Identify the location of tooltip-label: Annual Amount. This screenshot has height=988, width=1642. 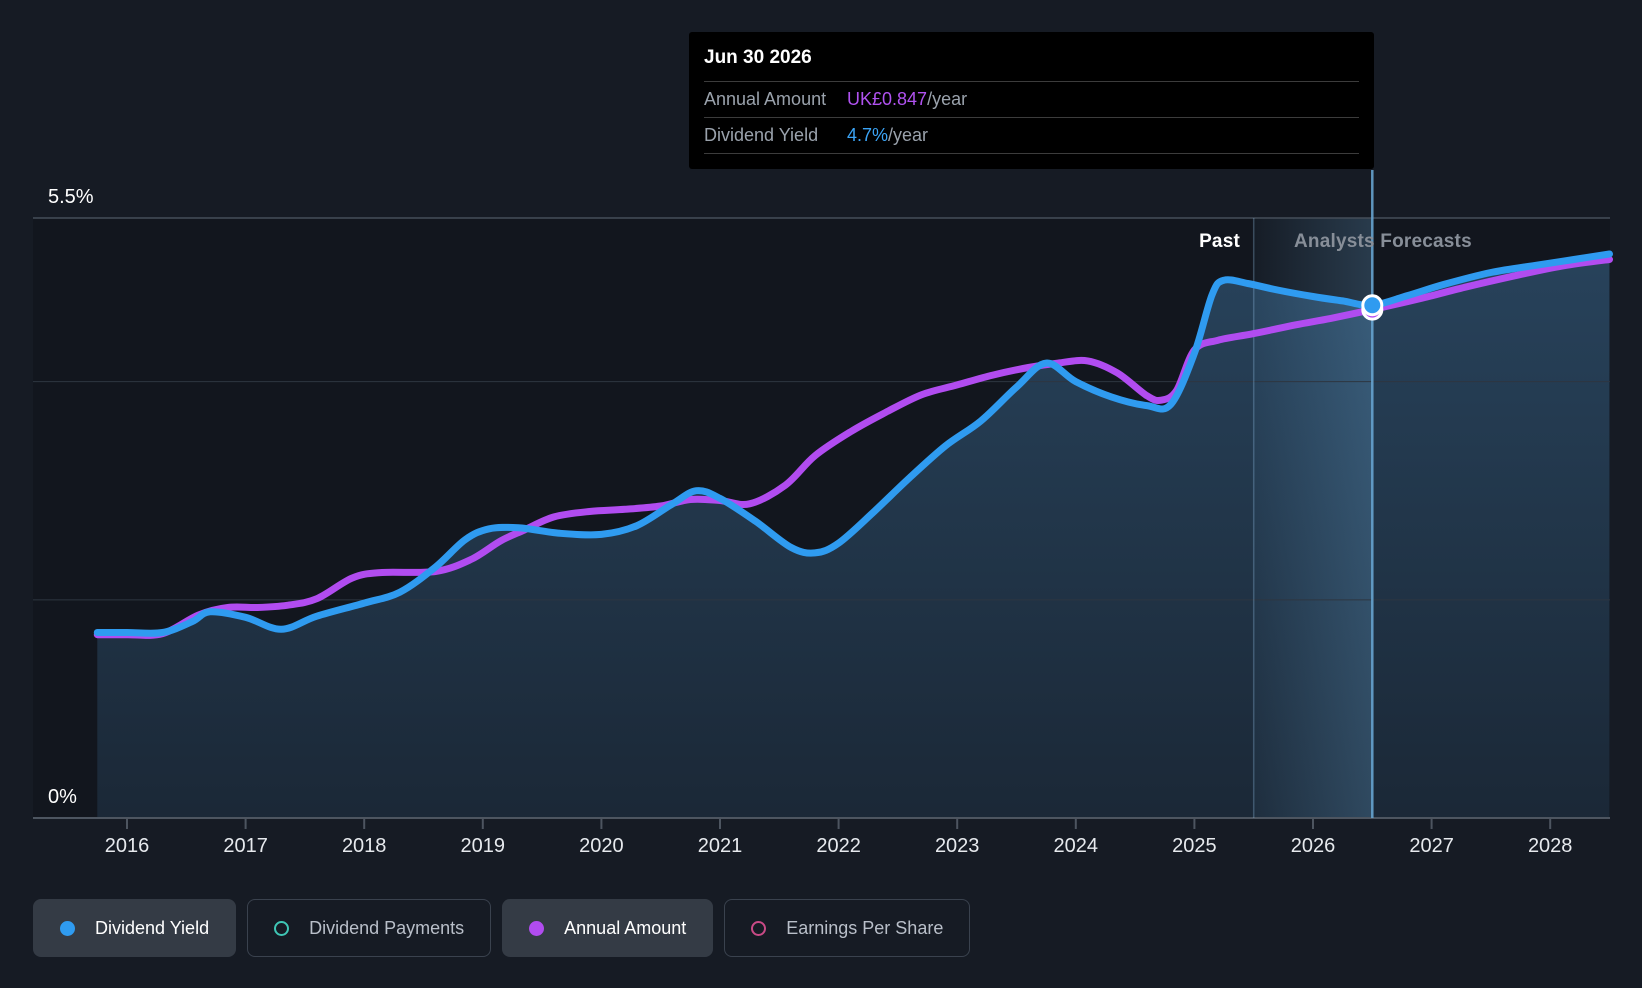
(765, 99).